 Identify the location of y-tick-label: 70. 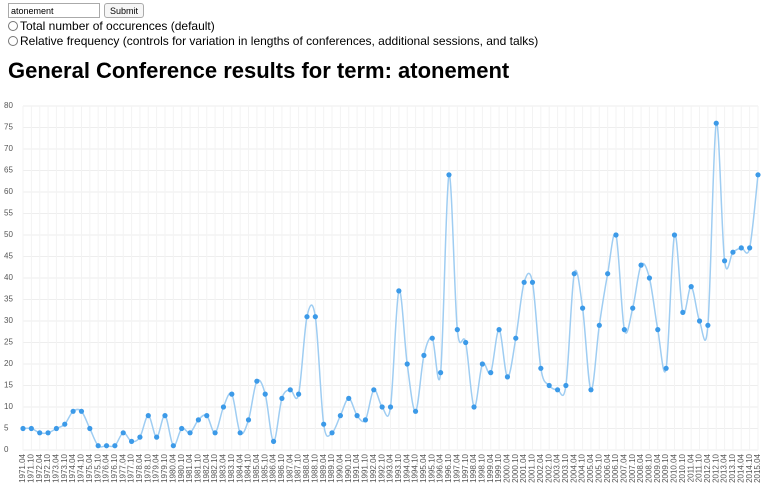
(8, 148).